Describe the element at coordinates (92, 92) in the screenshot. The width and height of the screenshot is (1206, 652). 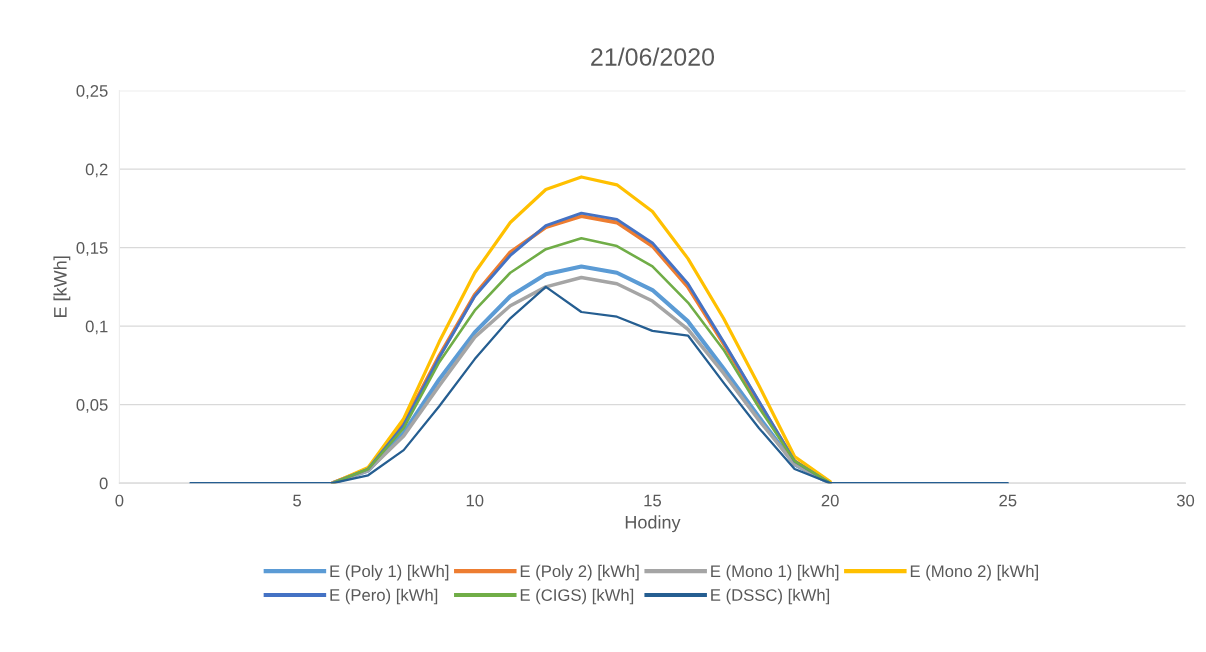
I see `y-tick-label: 0,25` at that location.